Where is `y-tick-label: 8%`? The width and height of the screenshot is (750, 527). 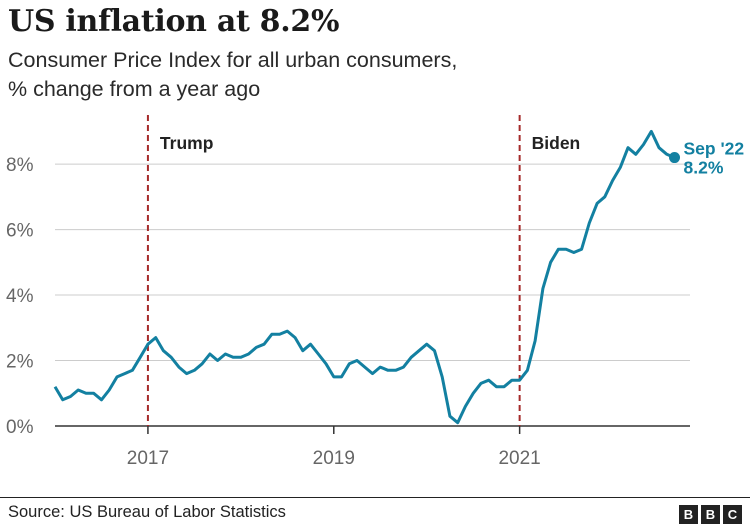
y-tick-label: 8% is located at coordinates (20, 165).